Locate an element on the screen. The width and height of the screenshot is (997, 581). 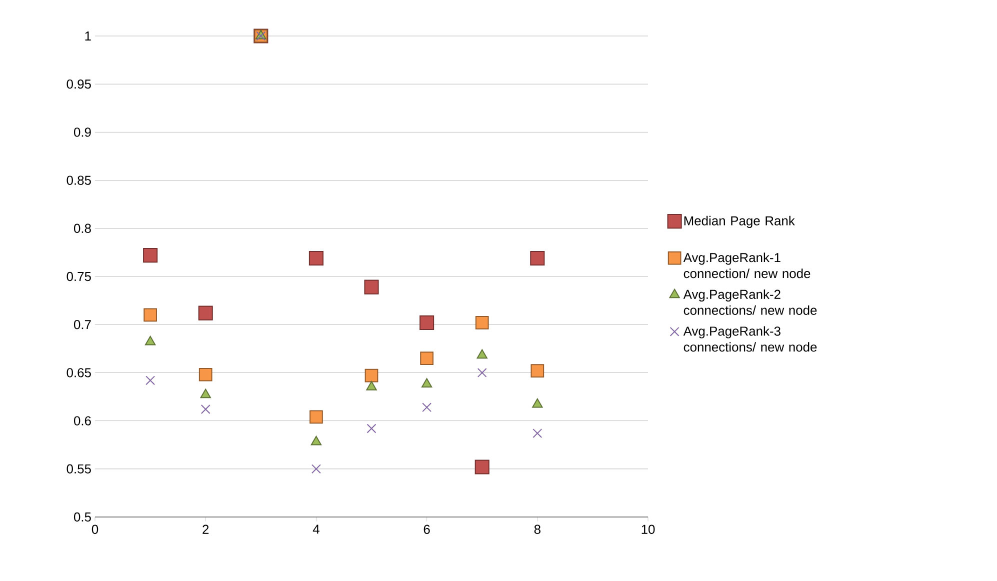
x-tick-label: 8 is located at coordinates (537, 529).